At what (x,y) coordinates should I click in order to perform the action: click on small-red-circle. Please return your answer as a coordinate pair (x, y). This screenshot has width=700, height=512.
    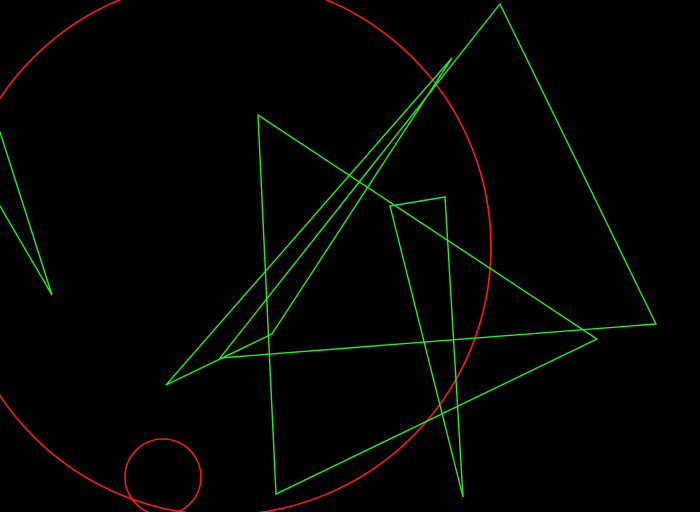
    Looking at the image, I should click on (163, 475).